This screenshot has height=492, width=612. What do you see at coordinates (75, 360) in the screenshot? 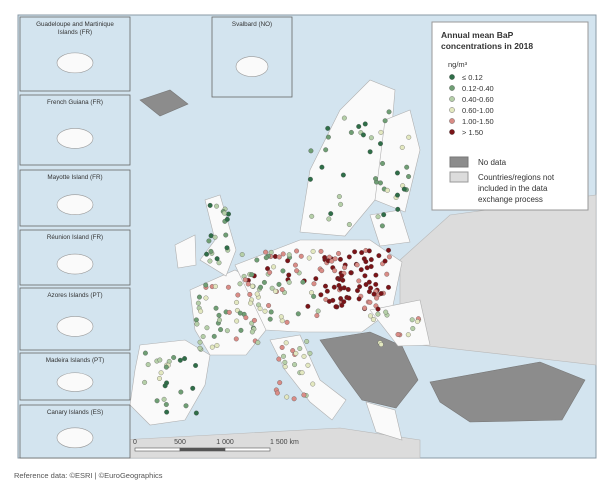
I see `inset-label: Madeira Islands (PT)` at bounding box center [75, 360].